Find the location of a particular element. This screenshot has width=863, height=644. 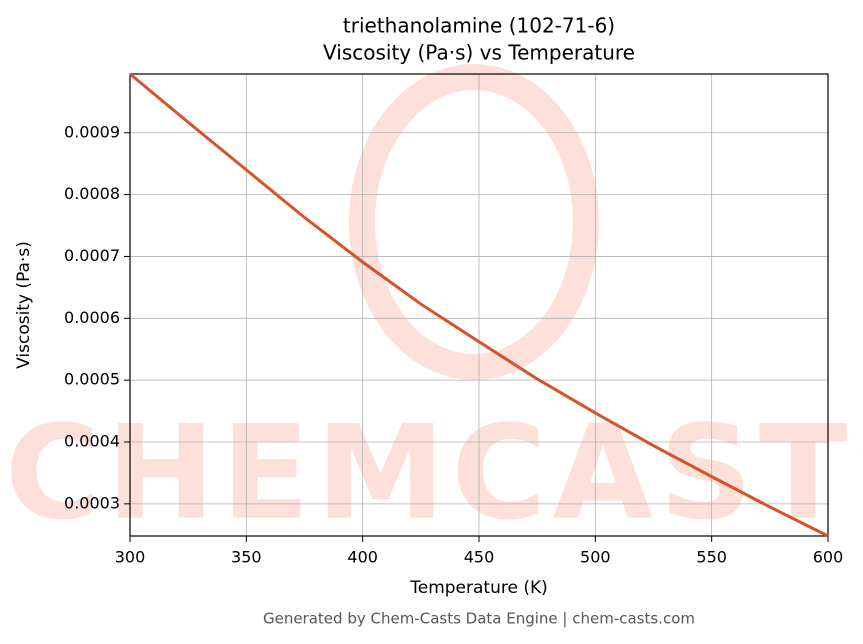

y-tick-label: 0.0003 is located at coordinates (92, 502).